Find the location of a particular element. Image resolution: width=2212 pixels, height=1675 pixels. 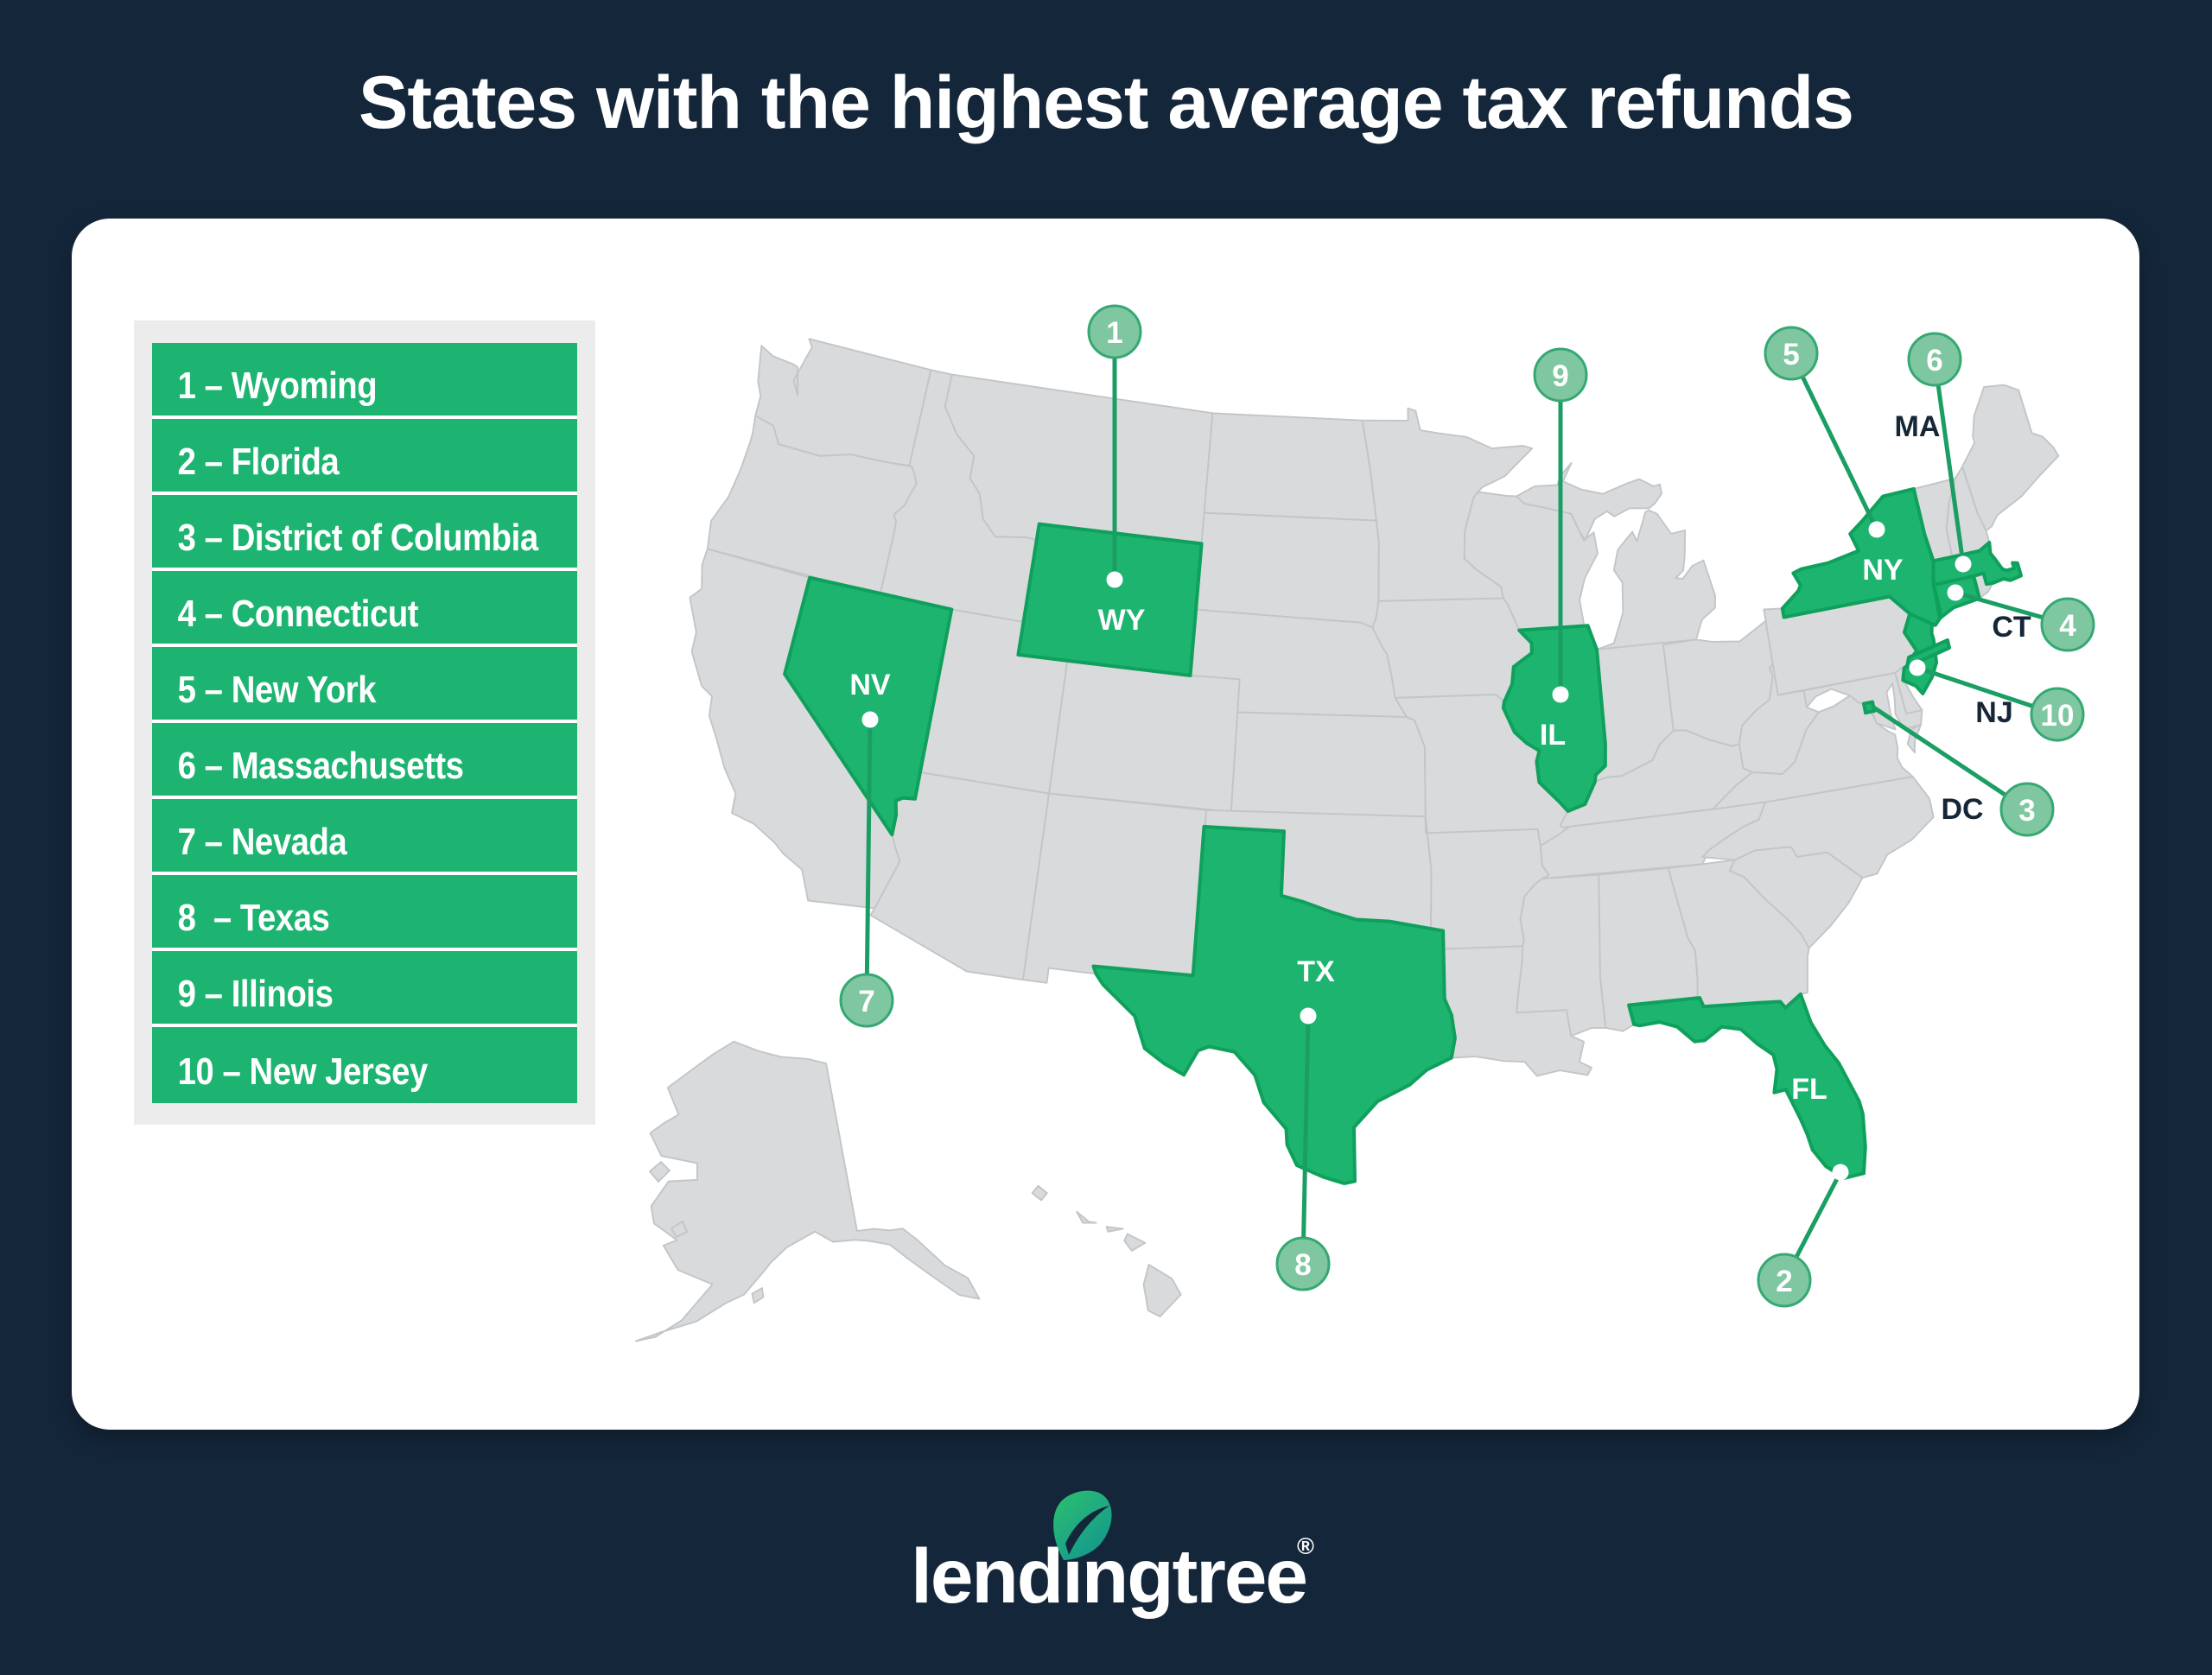

svg-text: DC is located at coordinates (1962, 809).